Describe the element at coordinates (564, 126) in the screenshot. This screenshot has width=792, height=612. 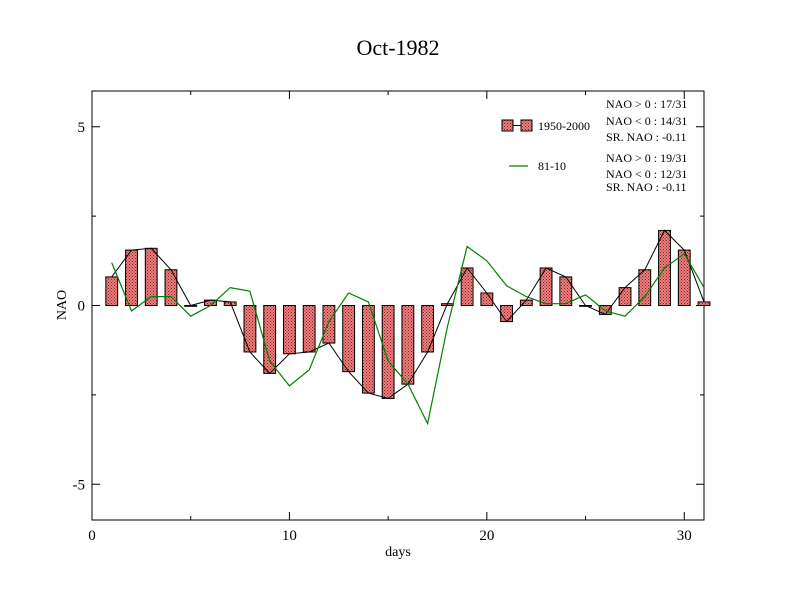
I see `legend-label-1950-2000: 1950-2000` at that location.